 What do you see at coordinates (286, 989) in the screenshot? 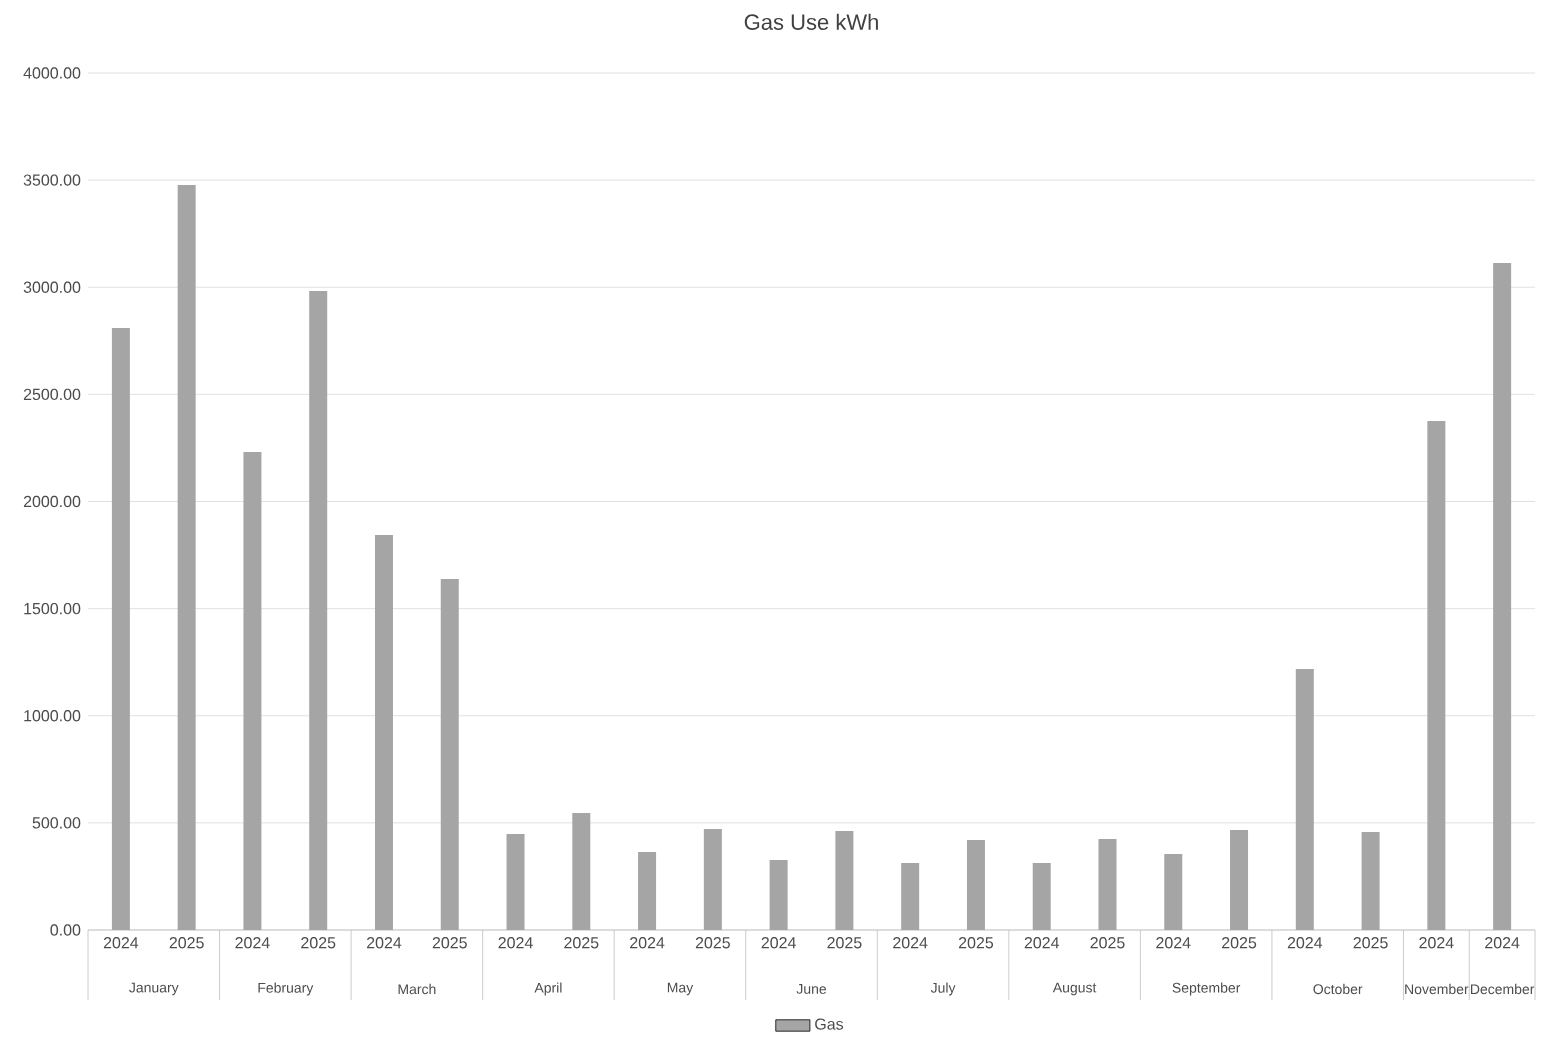
I see `text: February` at bounding box center [286, 989].